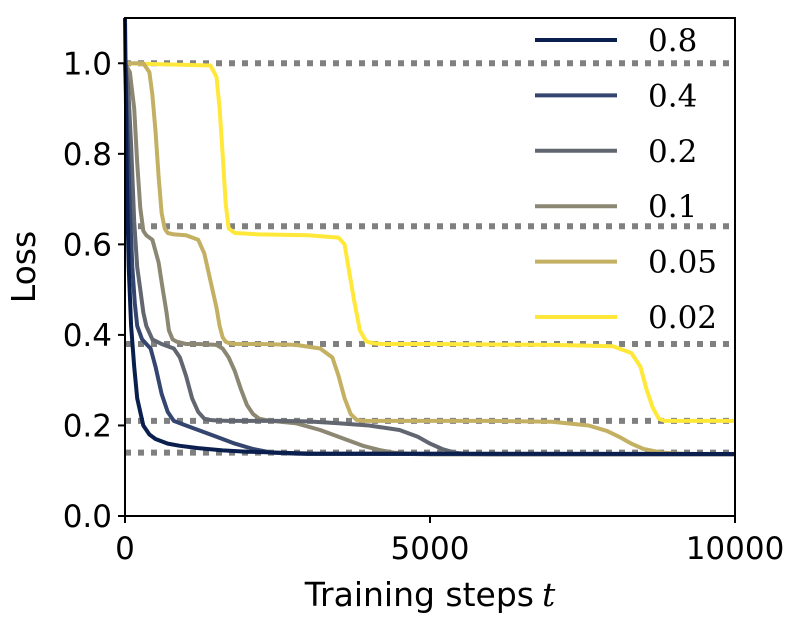 The width and height of the screenshot is (797, 629). I want to click on y-axis-label: Loss, so click(23, 267).